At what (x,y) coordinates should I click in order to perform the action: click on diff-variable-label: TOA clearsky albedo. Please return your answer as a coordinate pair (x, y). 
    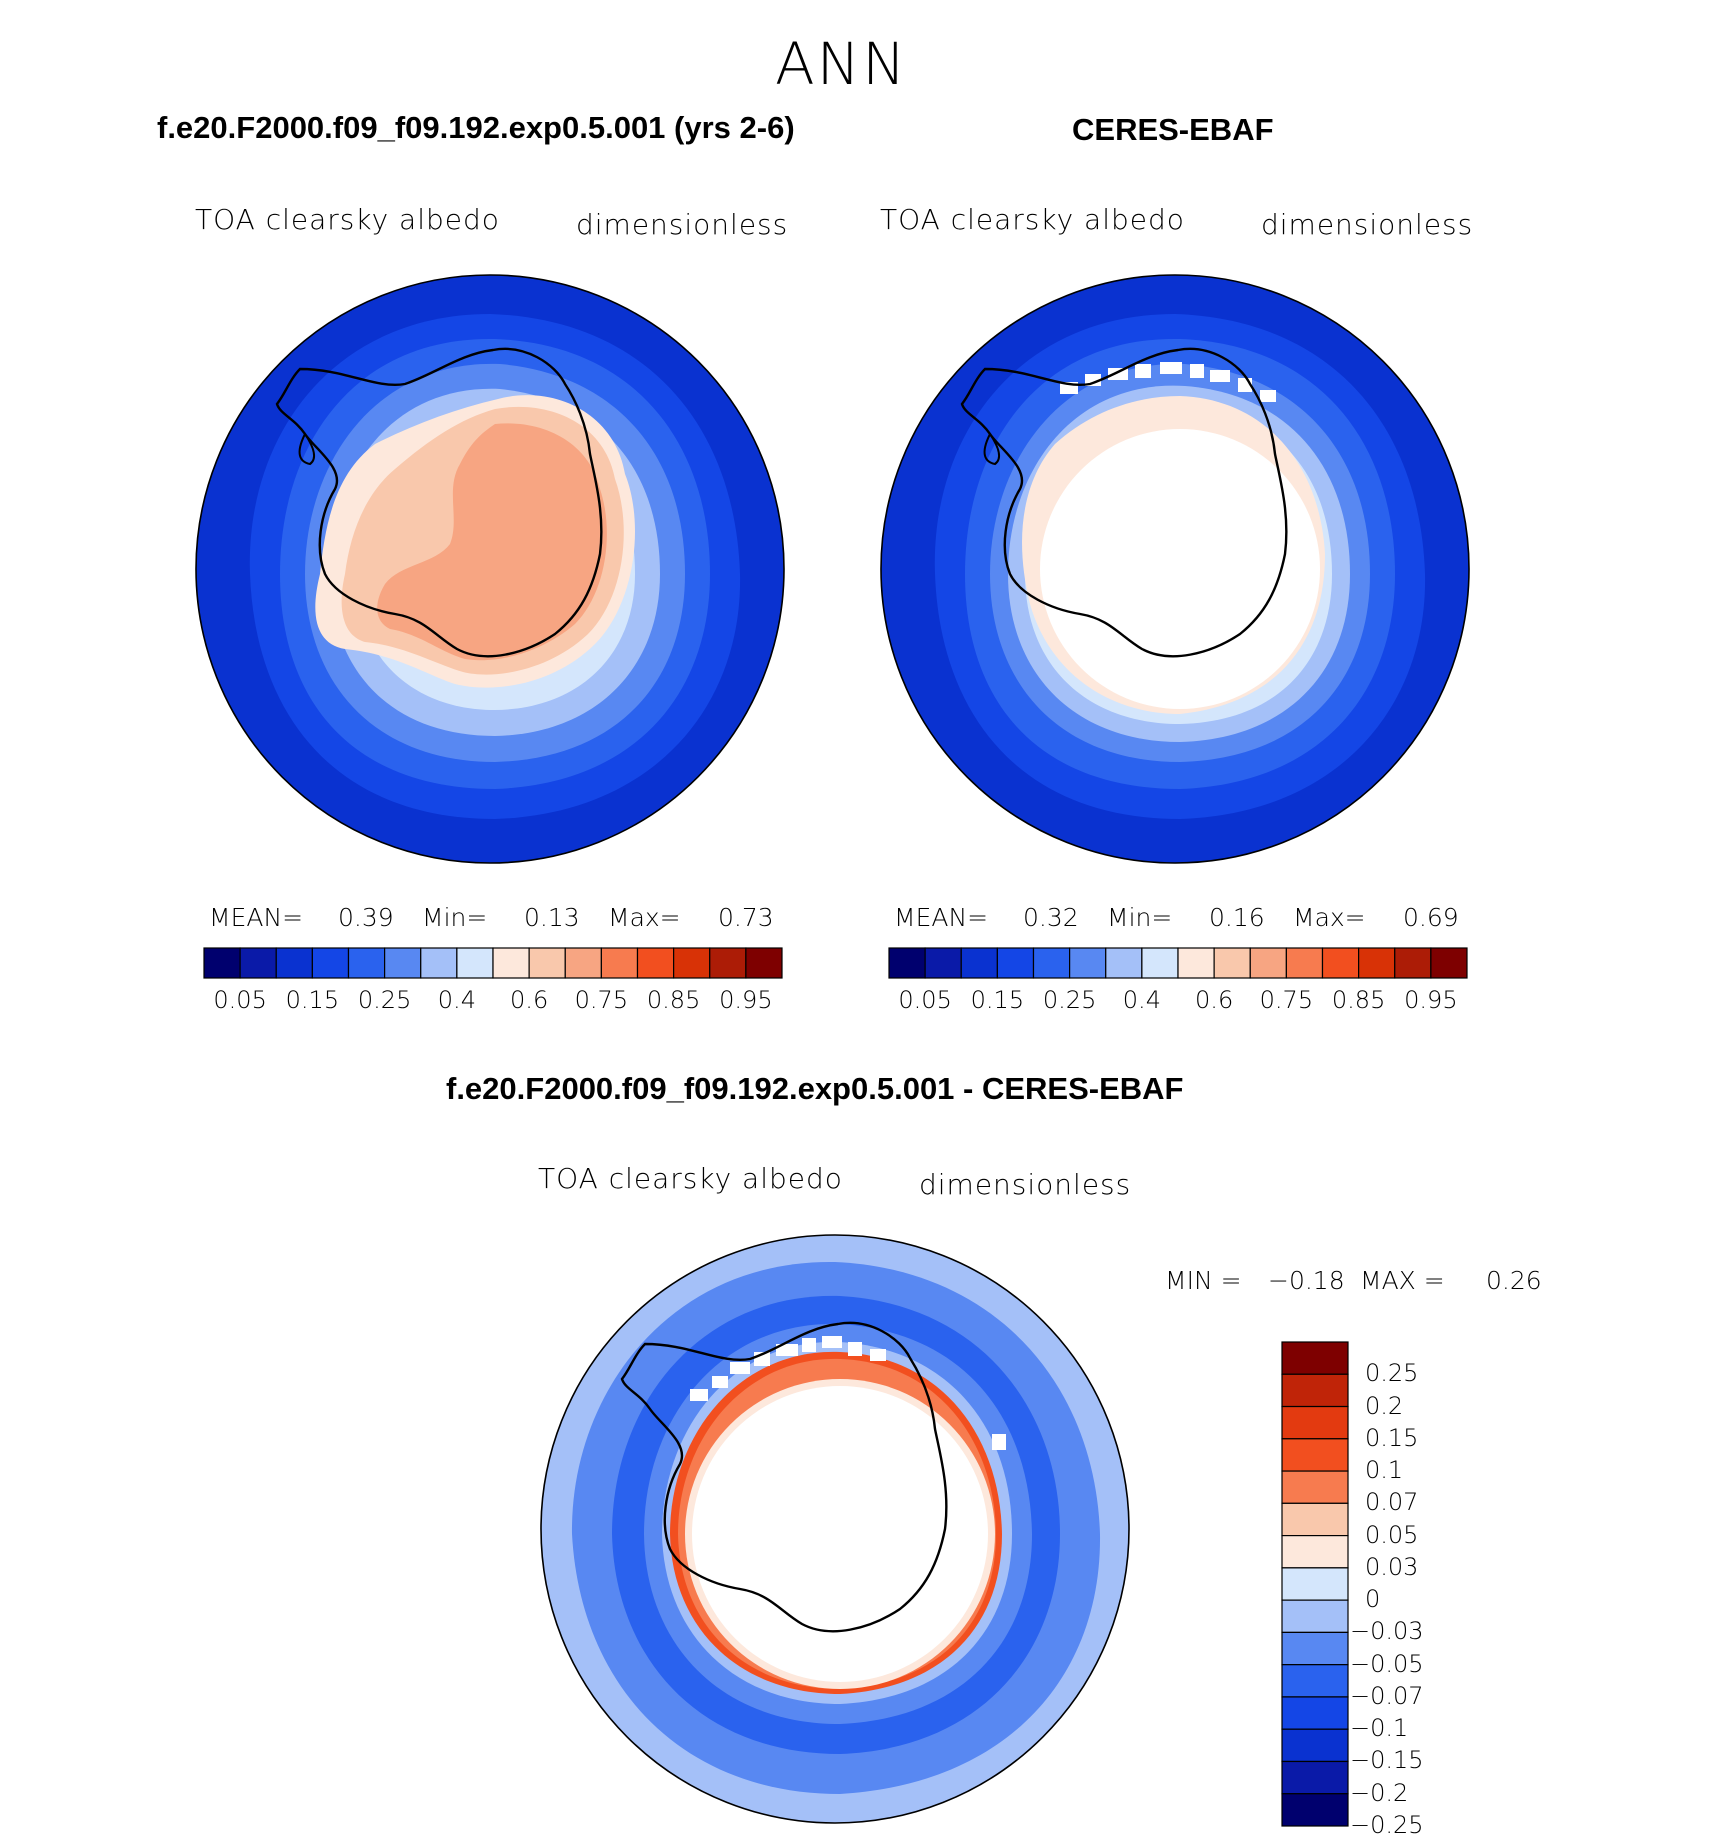
    Looking at the image, I should click on (690, 1178).